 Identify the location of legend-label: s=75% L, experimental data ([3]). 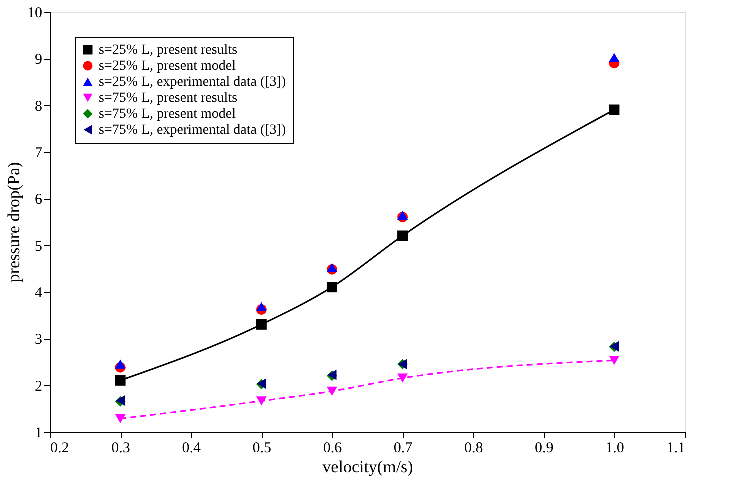
(192, 130).